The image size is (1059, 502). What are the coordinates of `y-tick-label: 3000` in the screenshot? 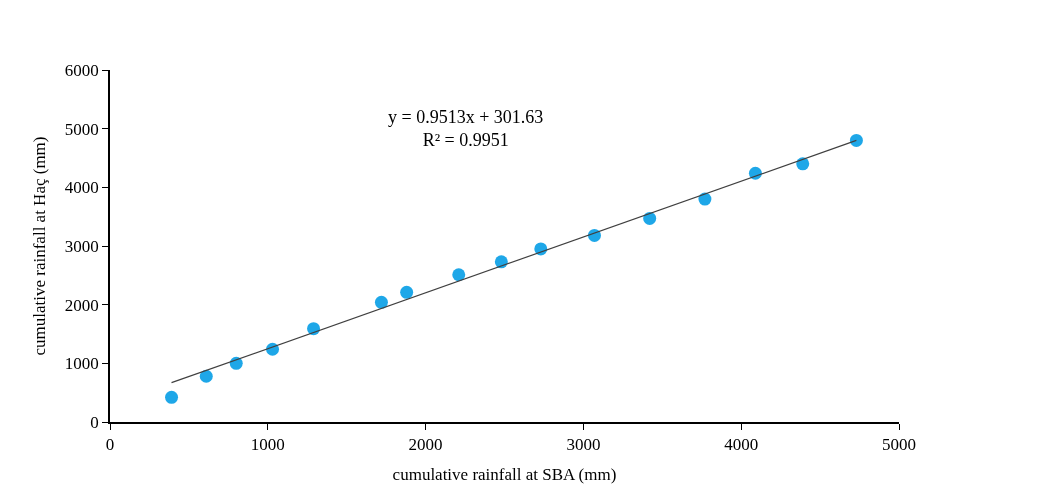 It's located at (81, 246).